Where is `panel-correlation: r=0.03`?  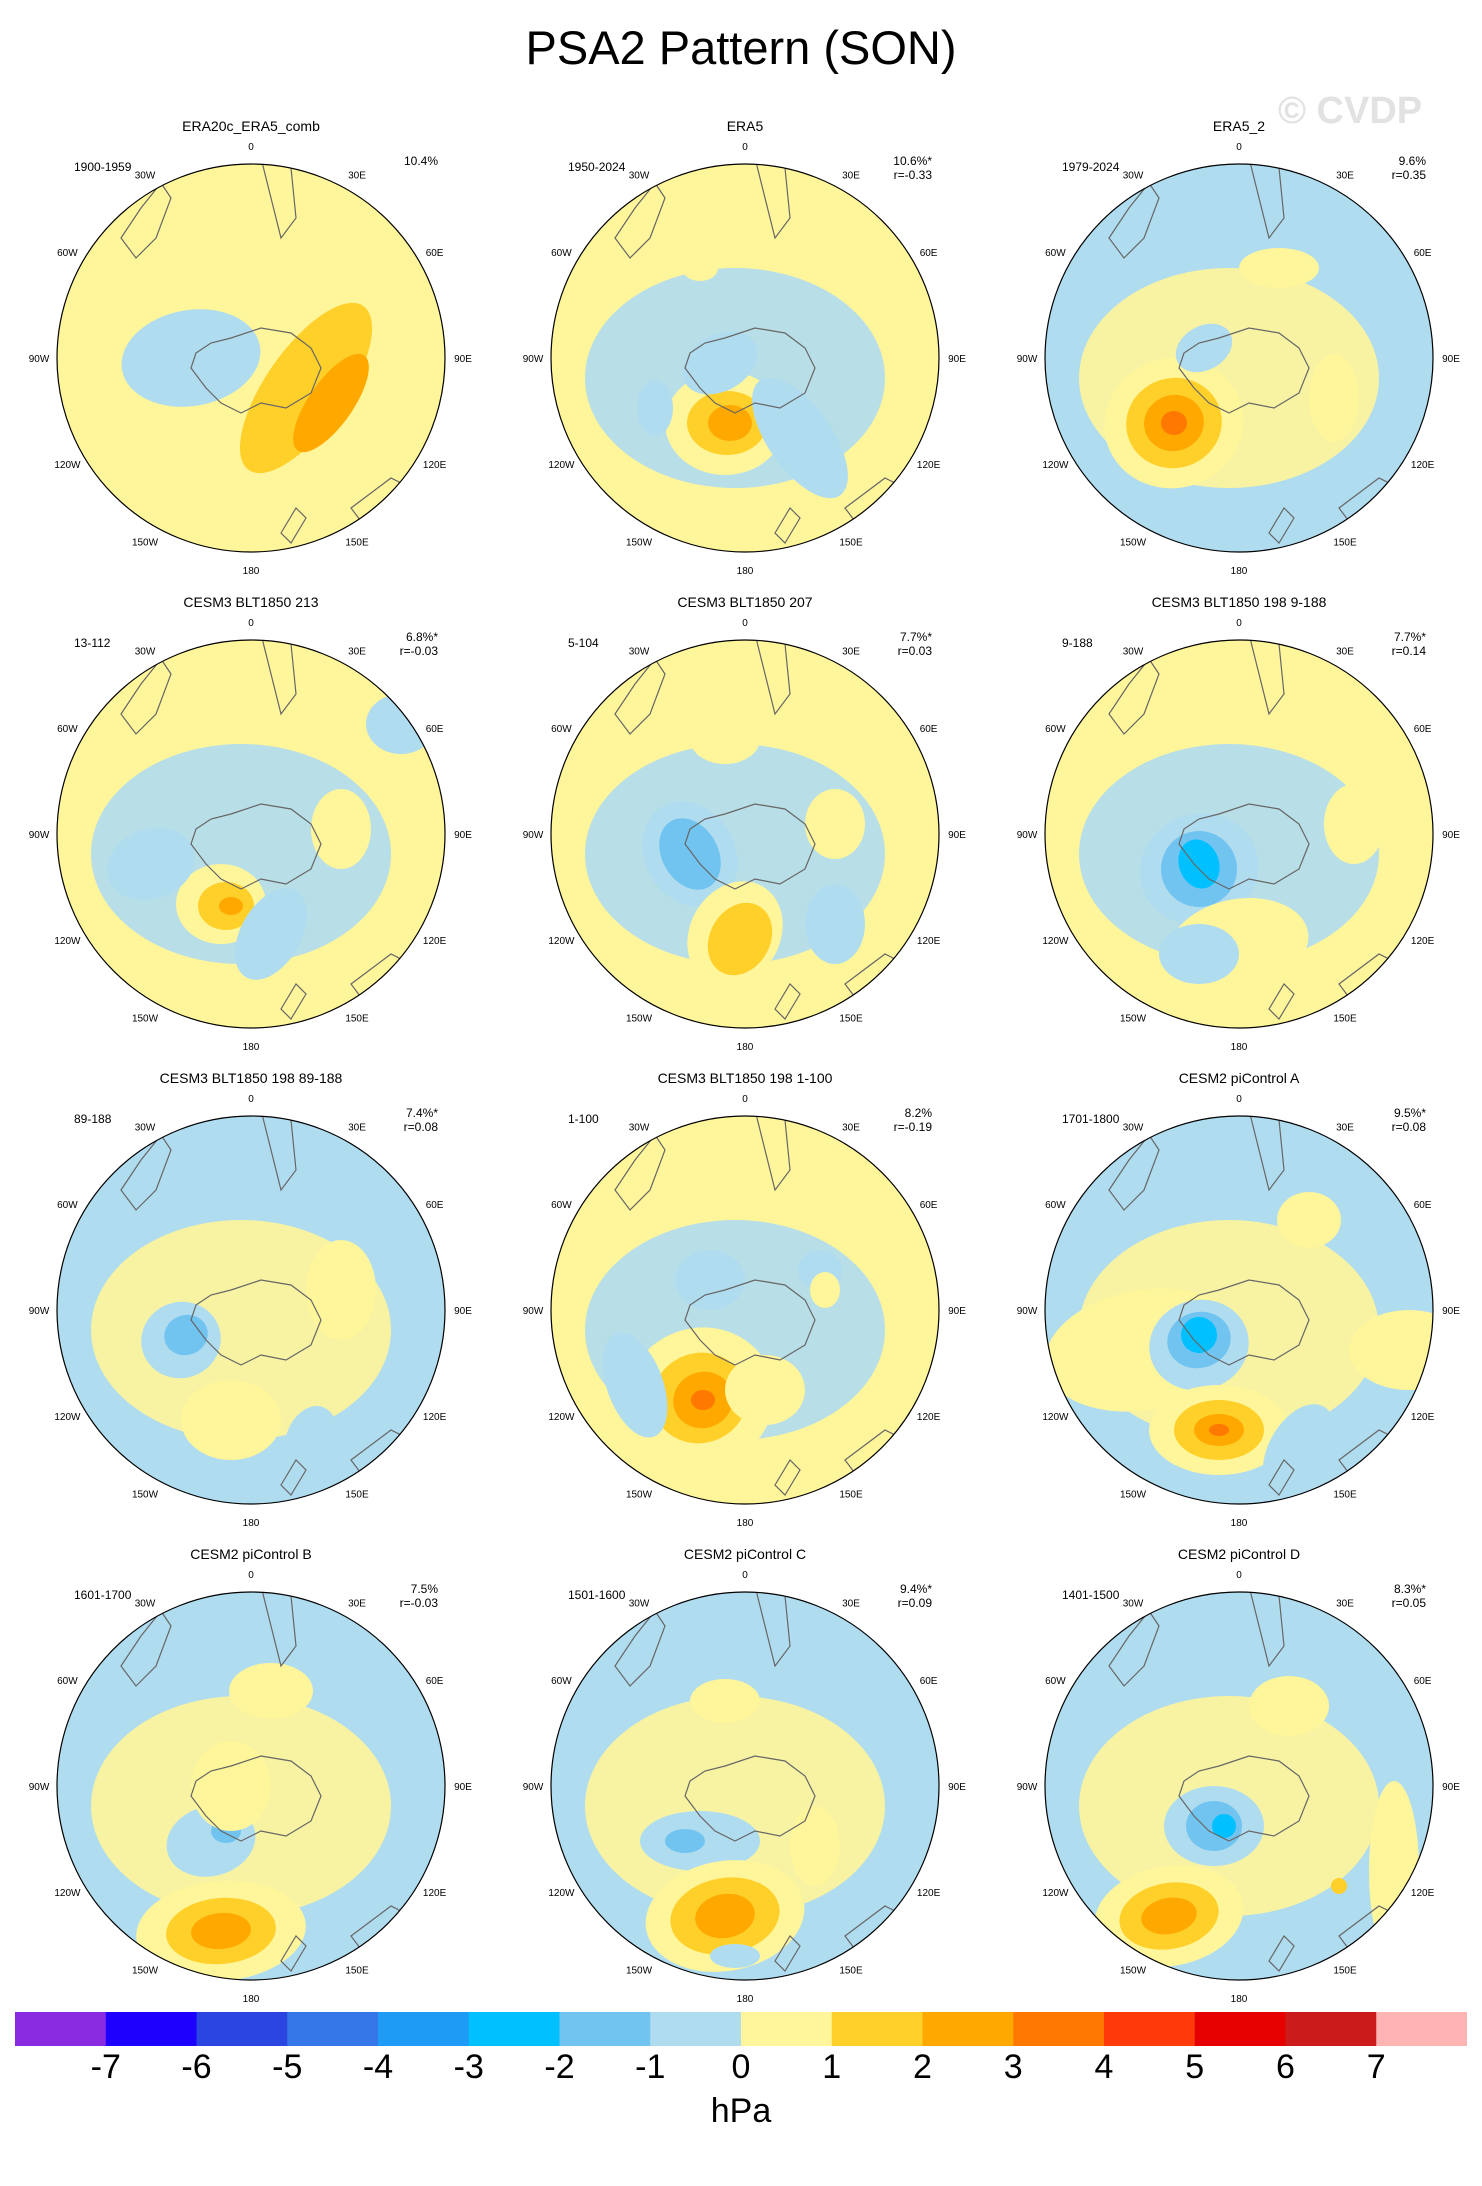
panel-correlation: r=0.03 is located at coordinates (914, 651).